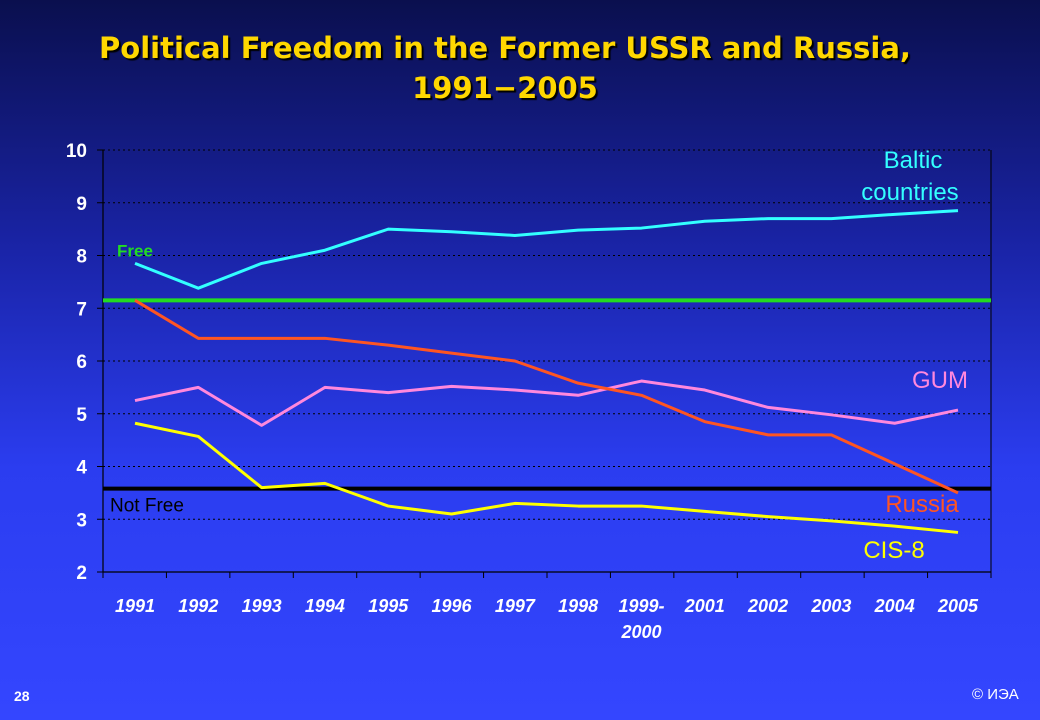 Image resolution: width=1040 pixels, height=720 pixels. Describe the element at coordinates (325, 606) in the screenshot. I see `x-tick-label: 1994` at that location.